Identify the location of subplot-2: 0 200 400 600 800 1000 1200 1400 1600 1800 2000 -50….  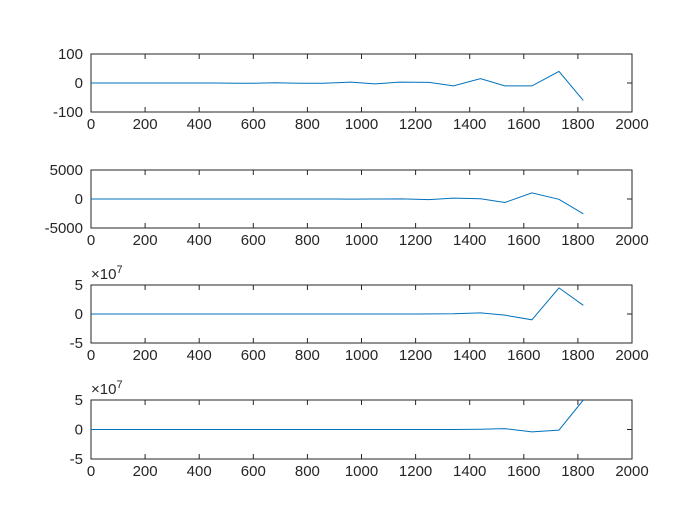
(347, 205).